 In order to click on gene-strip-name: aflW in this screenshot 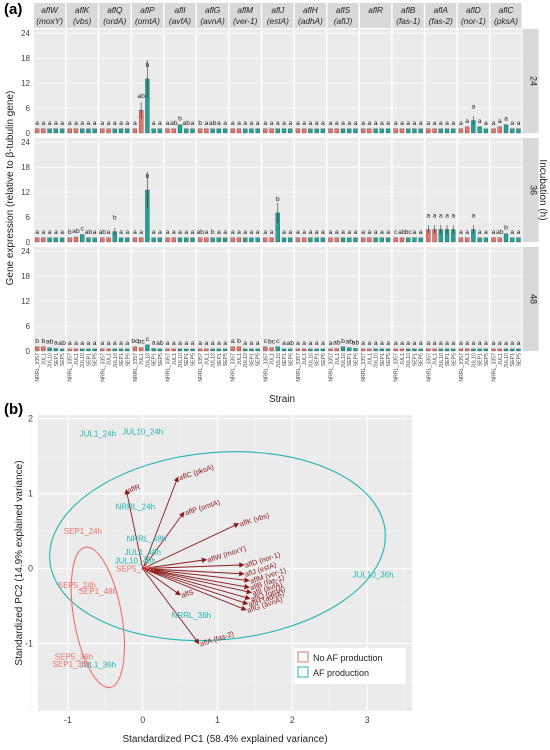, I will do `click(50, 10)`.